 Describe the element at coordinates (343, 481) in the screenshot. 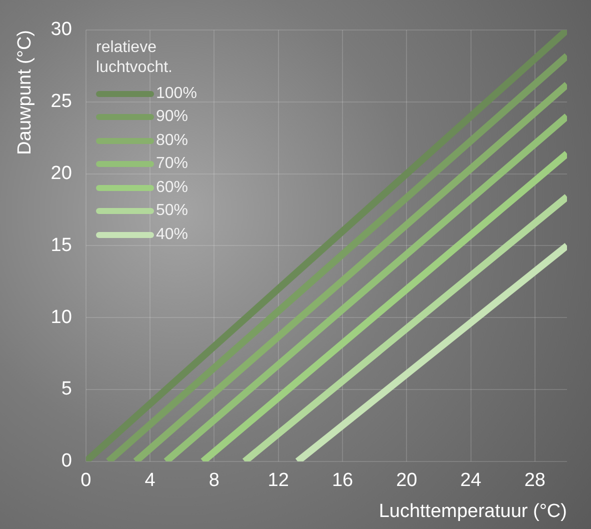

I see `x-tick-label: 16` at that location.